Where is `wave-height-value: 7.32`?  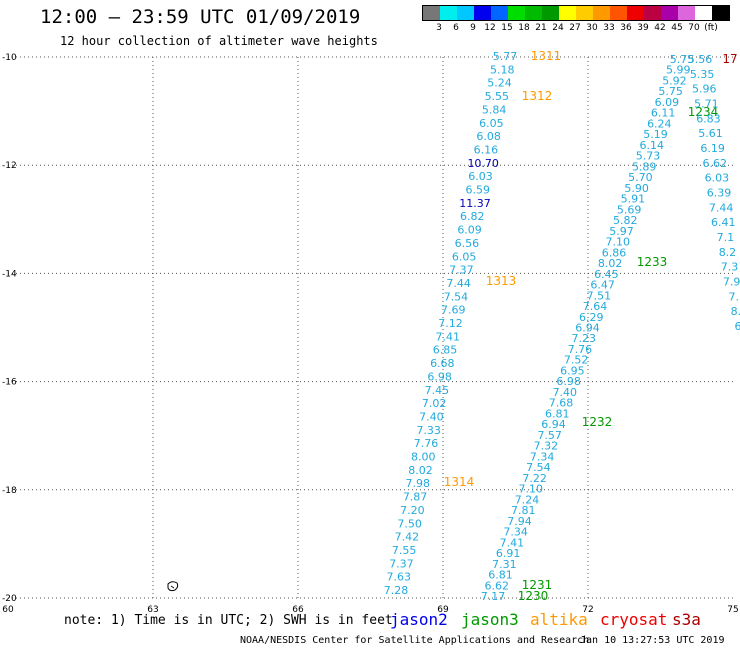 wave-height-value: 7.32 is located at coordinates (546, 446).